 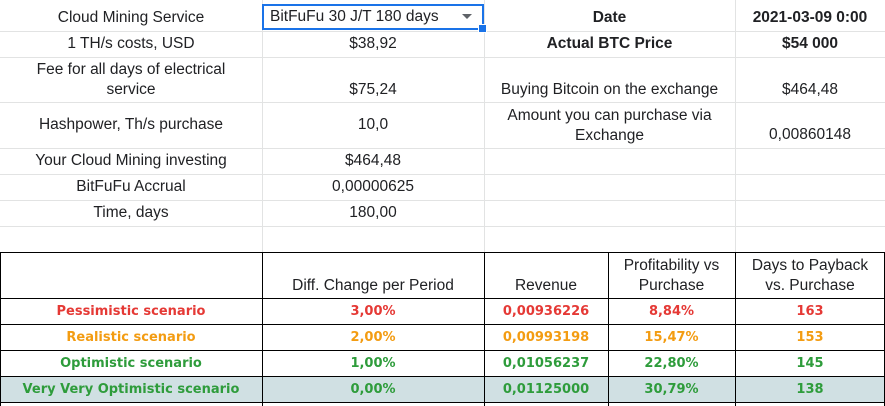 What do you see at coordinates (373, 212) in the screenshot?
I see `time-days-value: 180,00` at bounding box center [373, 212].